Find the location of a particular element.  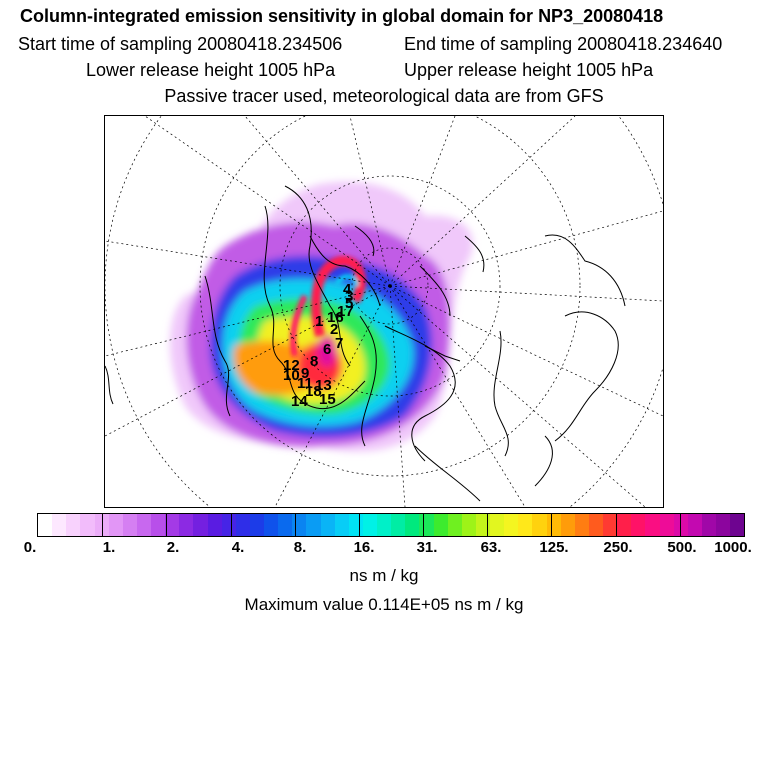

station-mark: 4 is located at coordinates (347, 289).